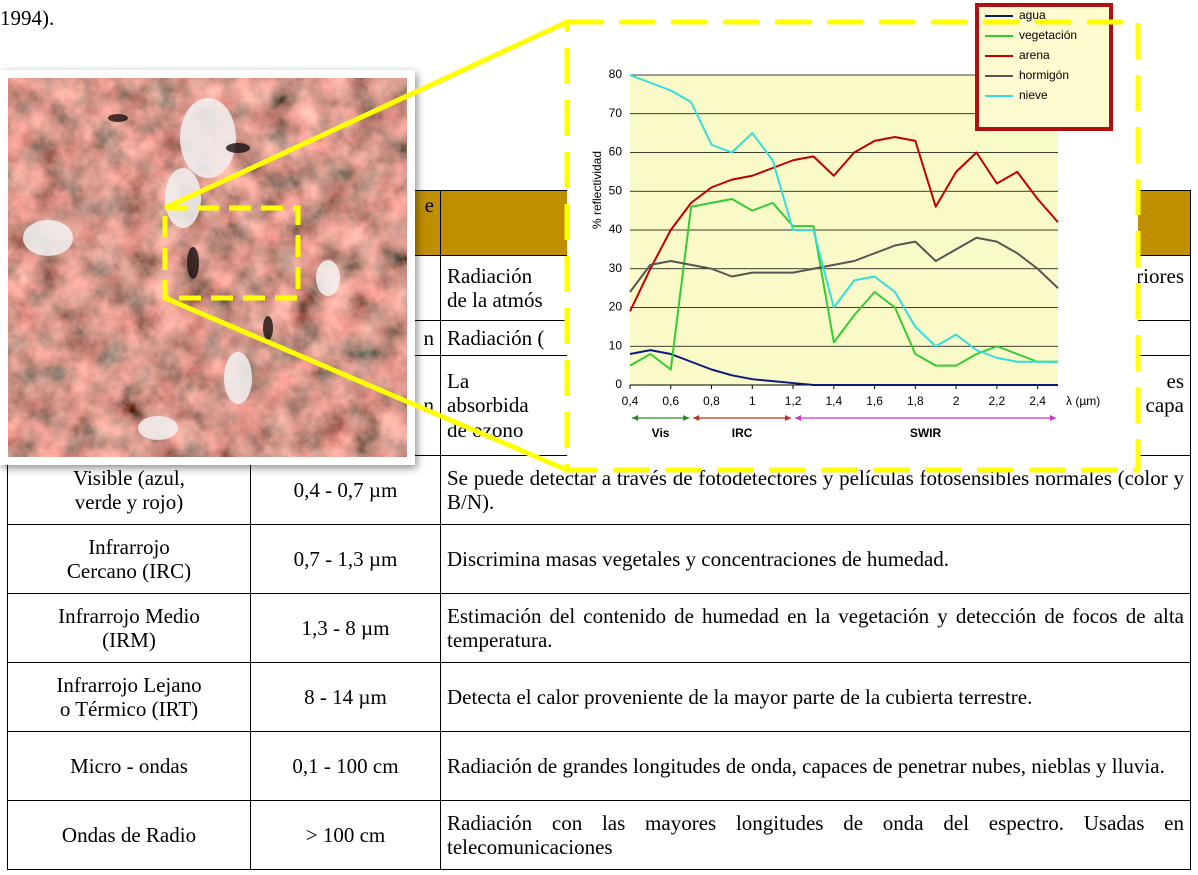  Describe the element at coordinates (129, 546) in the screenshot. I see `band-name: Infrarrojo` at that location.